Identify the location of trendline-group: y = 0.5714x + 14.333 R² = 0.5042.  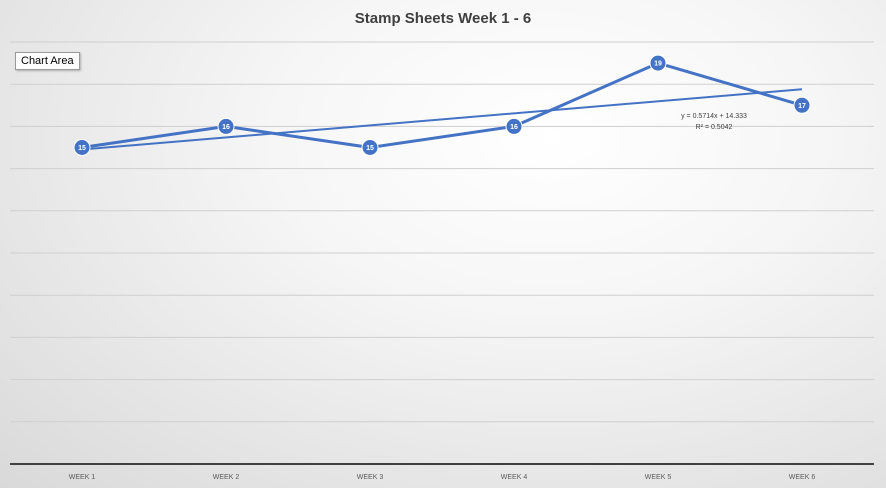
(442, 119).